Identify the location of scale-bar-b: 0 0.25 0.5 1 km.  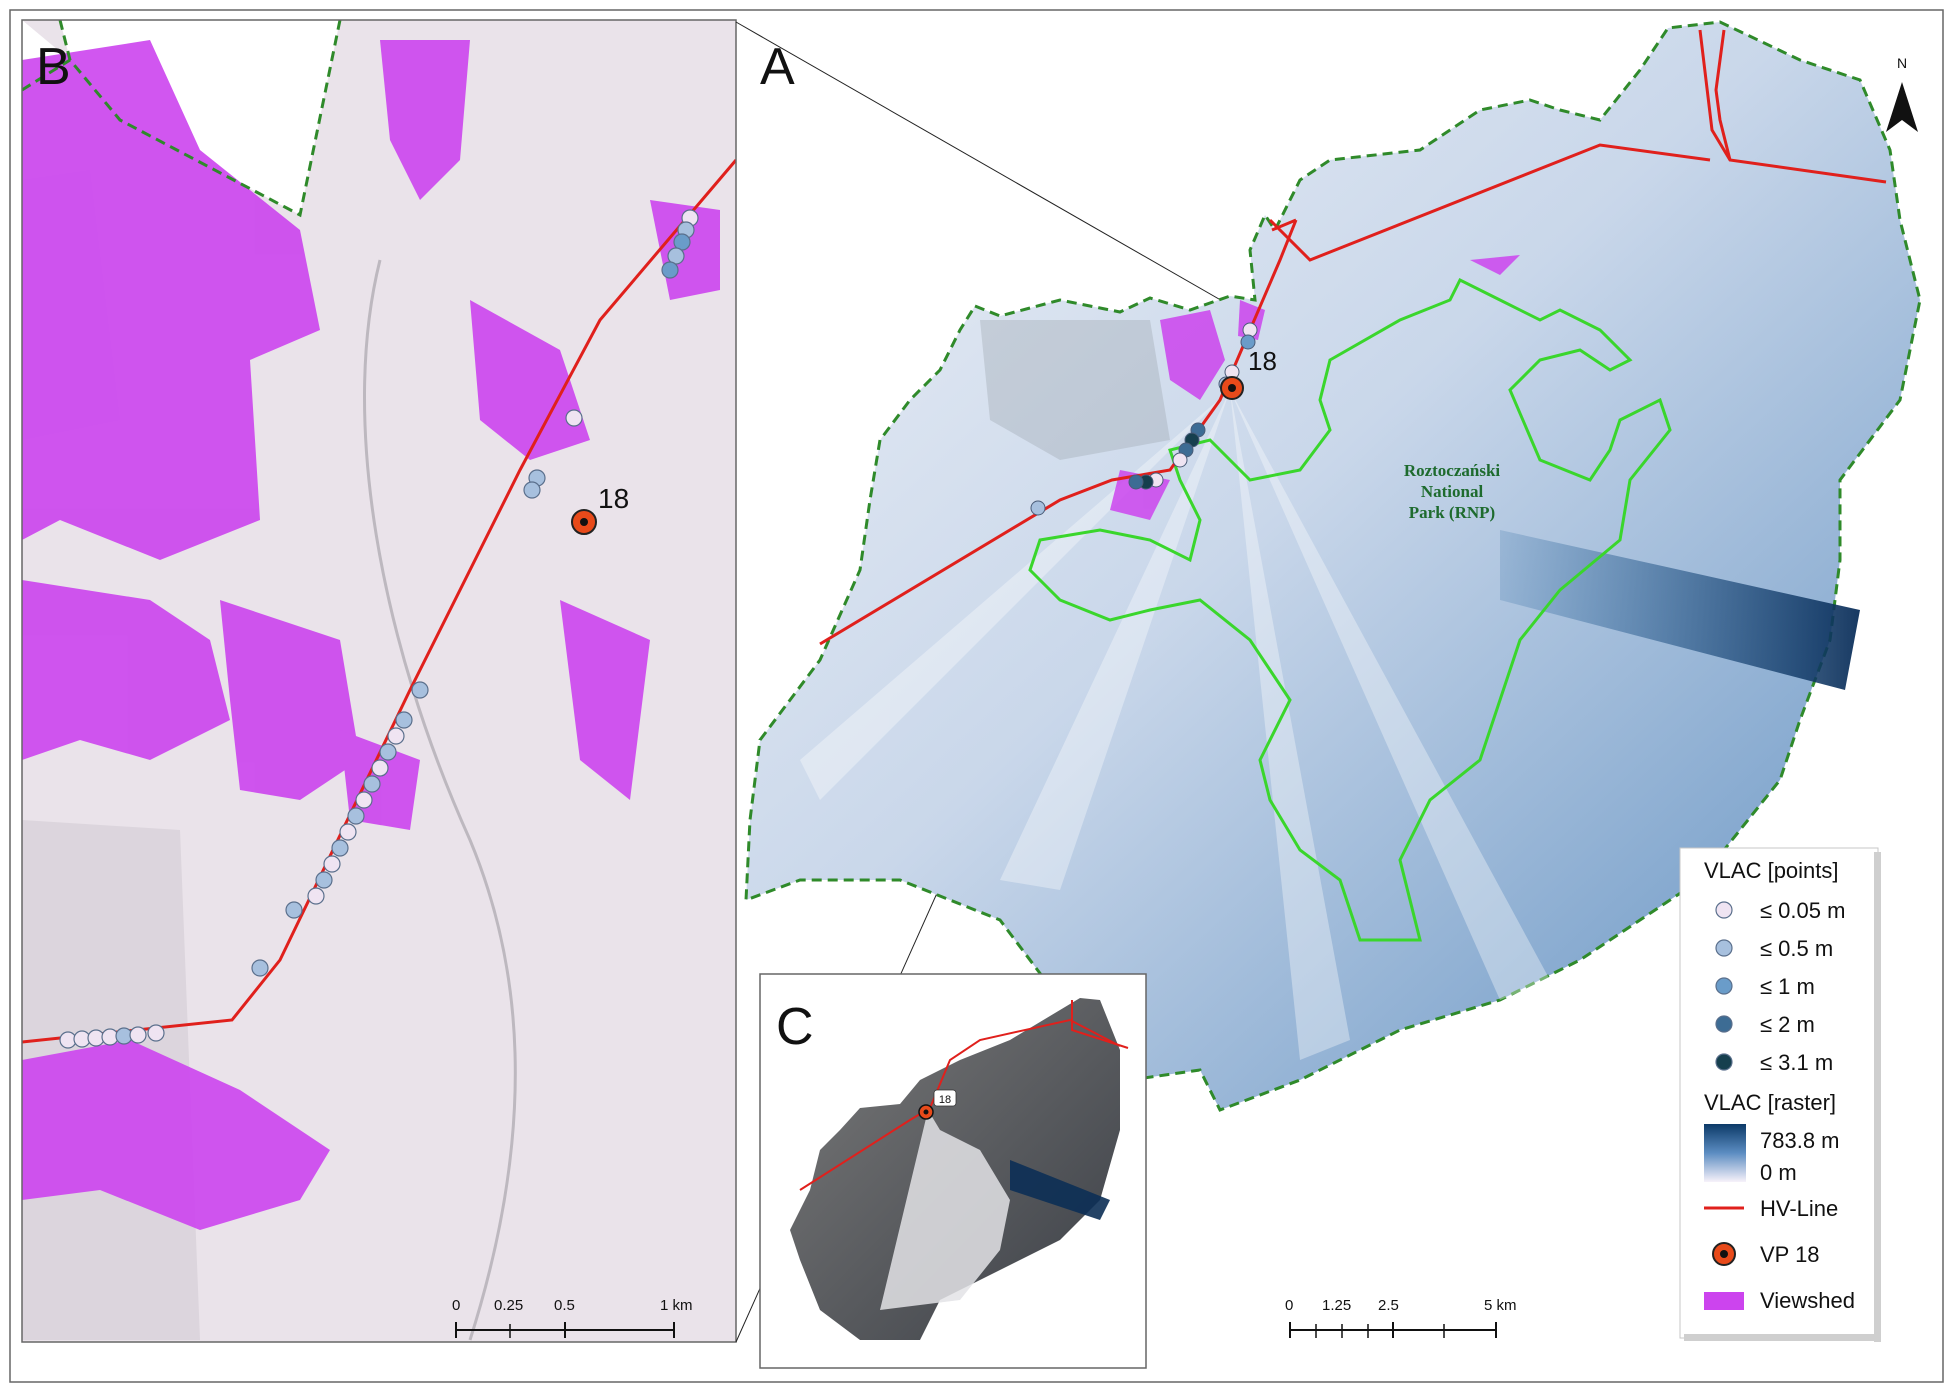
(572, 1317).